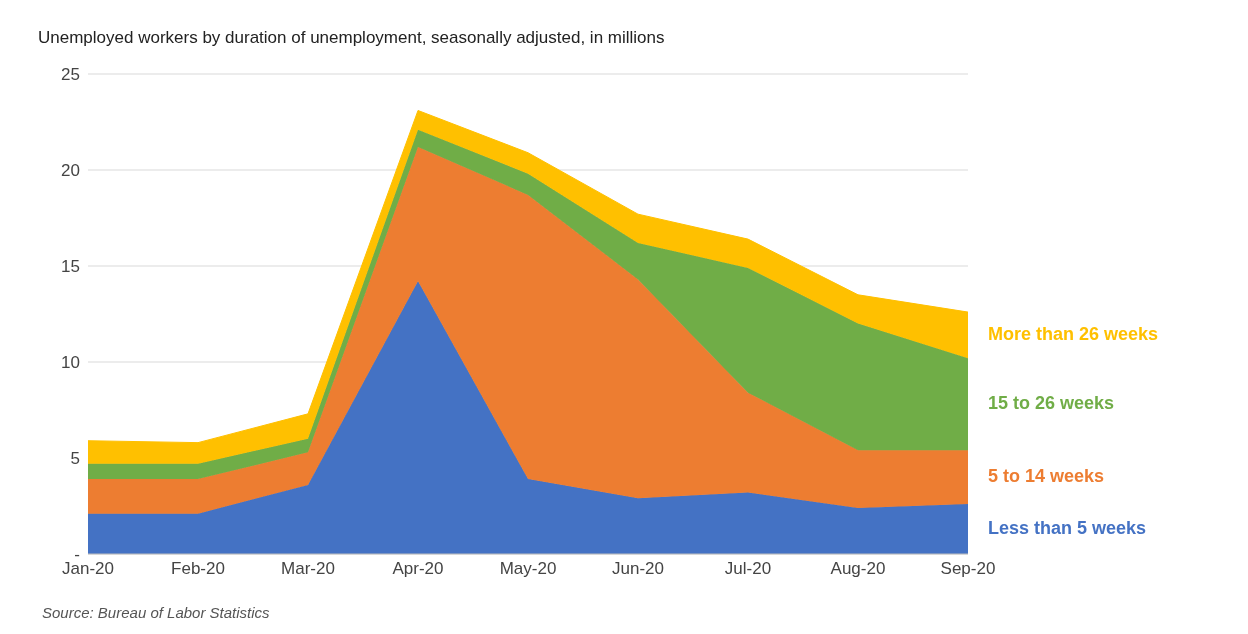  I want to click on x-tick-label: Apr-20, so click(418, 569).